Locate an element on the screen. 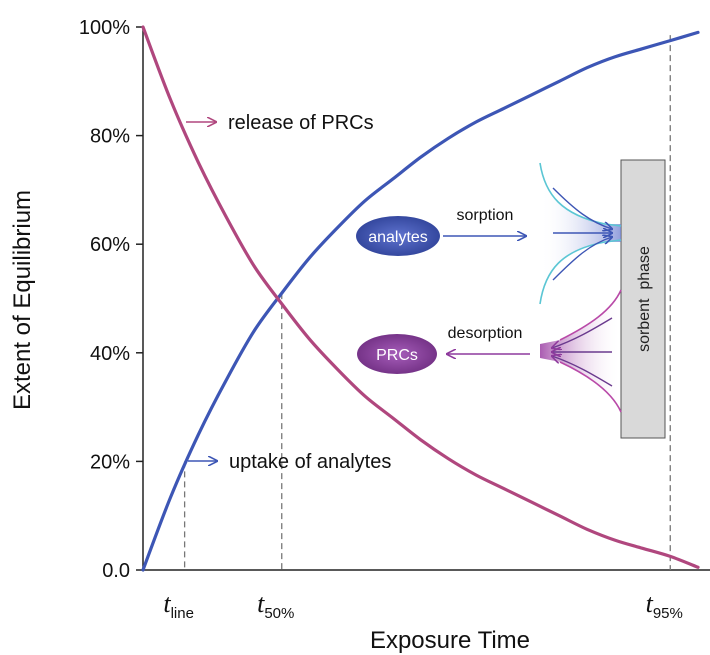  sorption-fan-edge-bottom is located at coordinates (580, 272).